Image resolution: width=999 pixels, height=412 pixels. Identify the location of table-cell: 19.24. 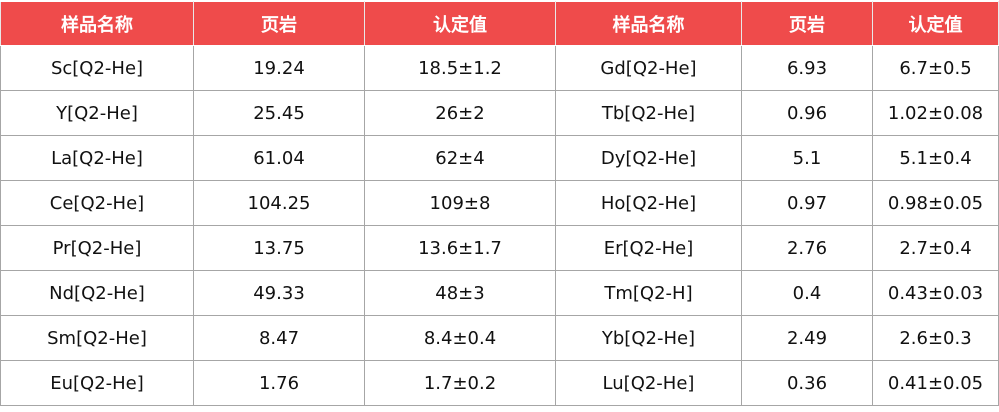
(279, 68).